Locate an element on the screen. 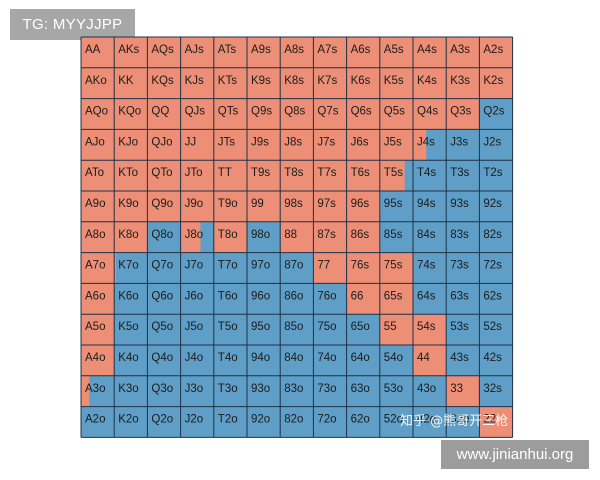 The height and width of the screenshot is (480, 600). hand-label: A8o is located at coordinates (95, 235).